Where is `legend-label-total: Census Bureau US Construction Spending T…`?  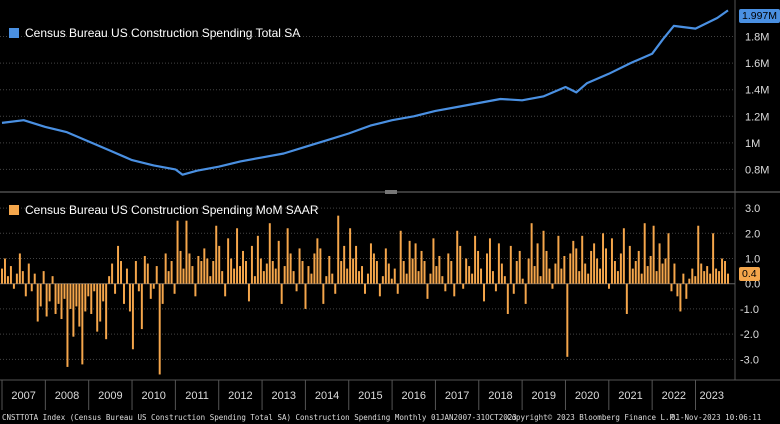
legend-label-total: Census Bureau US Construction Spending T… is located at coordinates (163, 33).